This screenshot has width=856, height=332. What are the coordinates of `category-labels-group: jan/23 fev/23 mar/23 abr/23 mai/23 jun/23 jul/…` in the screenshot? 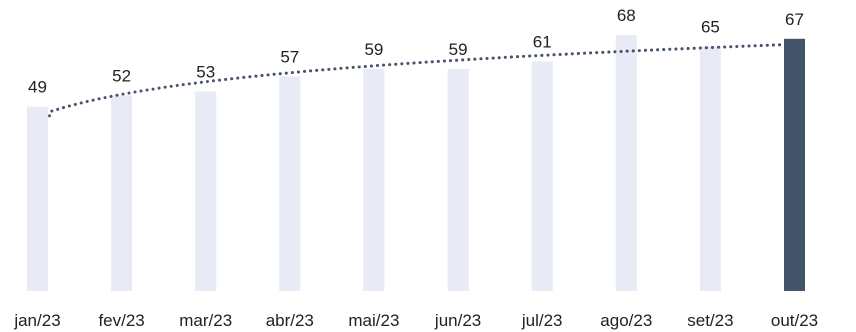 It's located at (415, 320).